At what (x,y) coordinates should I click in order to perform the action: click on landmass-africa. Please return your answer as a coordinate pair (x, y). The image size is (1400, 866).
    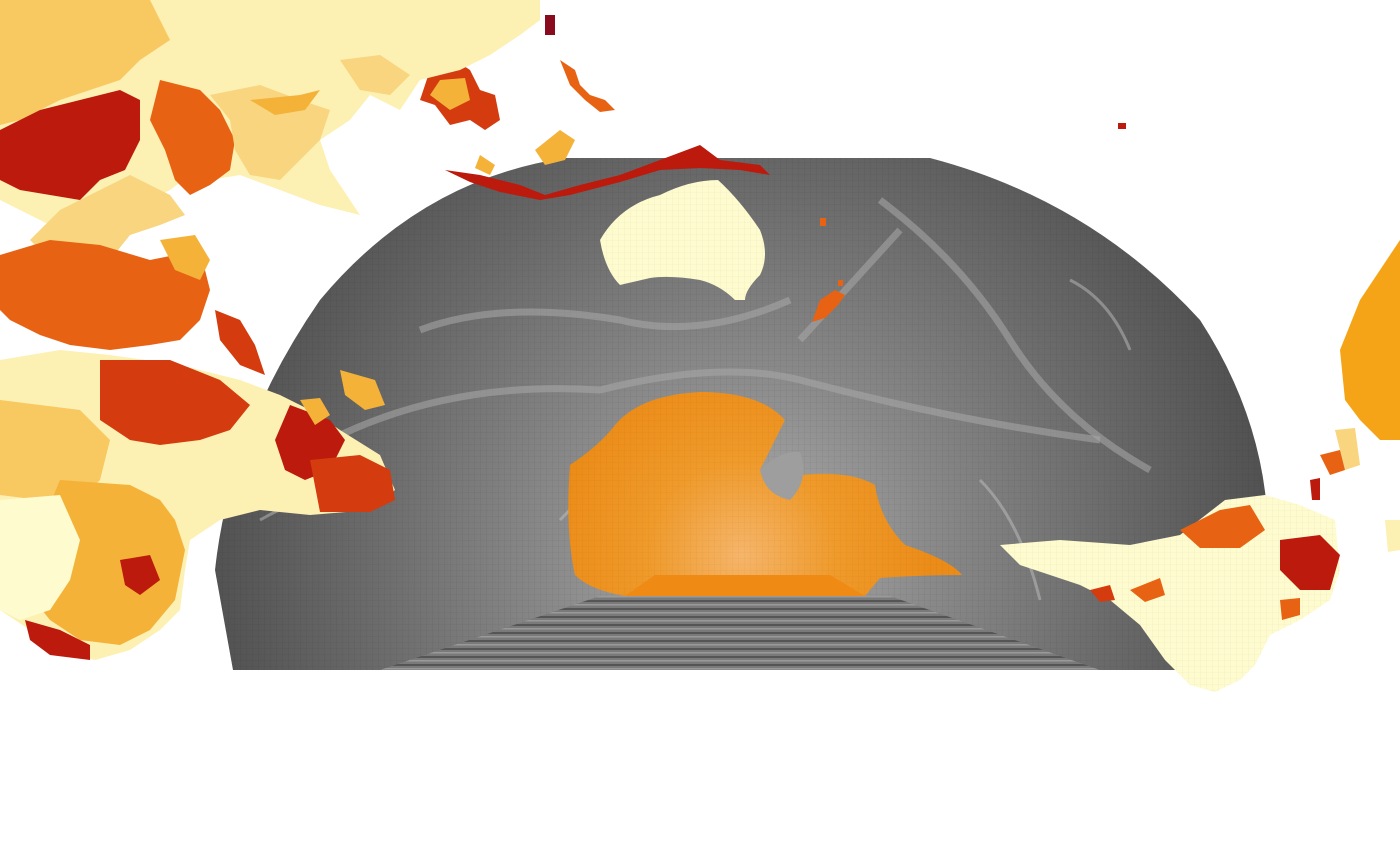
    Looking at the image, I should click on (197, 505).